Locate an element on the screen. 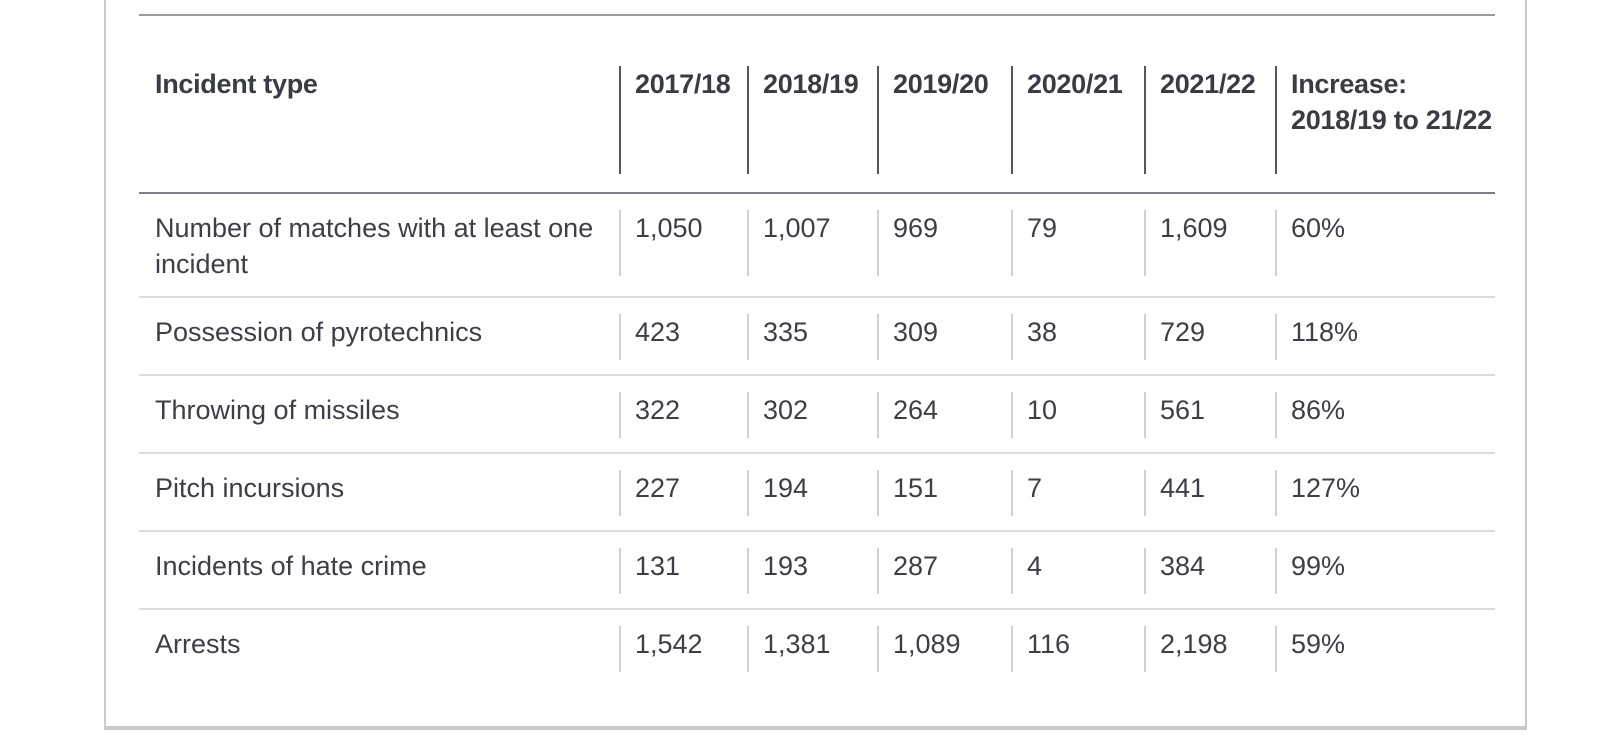  table-cell: 441 is located at coordinates (1209, 492).